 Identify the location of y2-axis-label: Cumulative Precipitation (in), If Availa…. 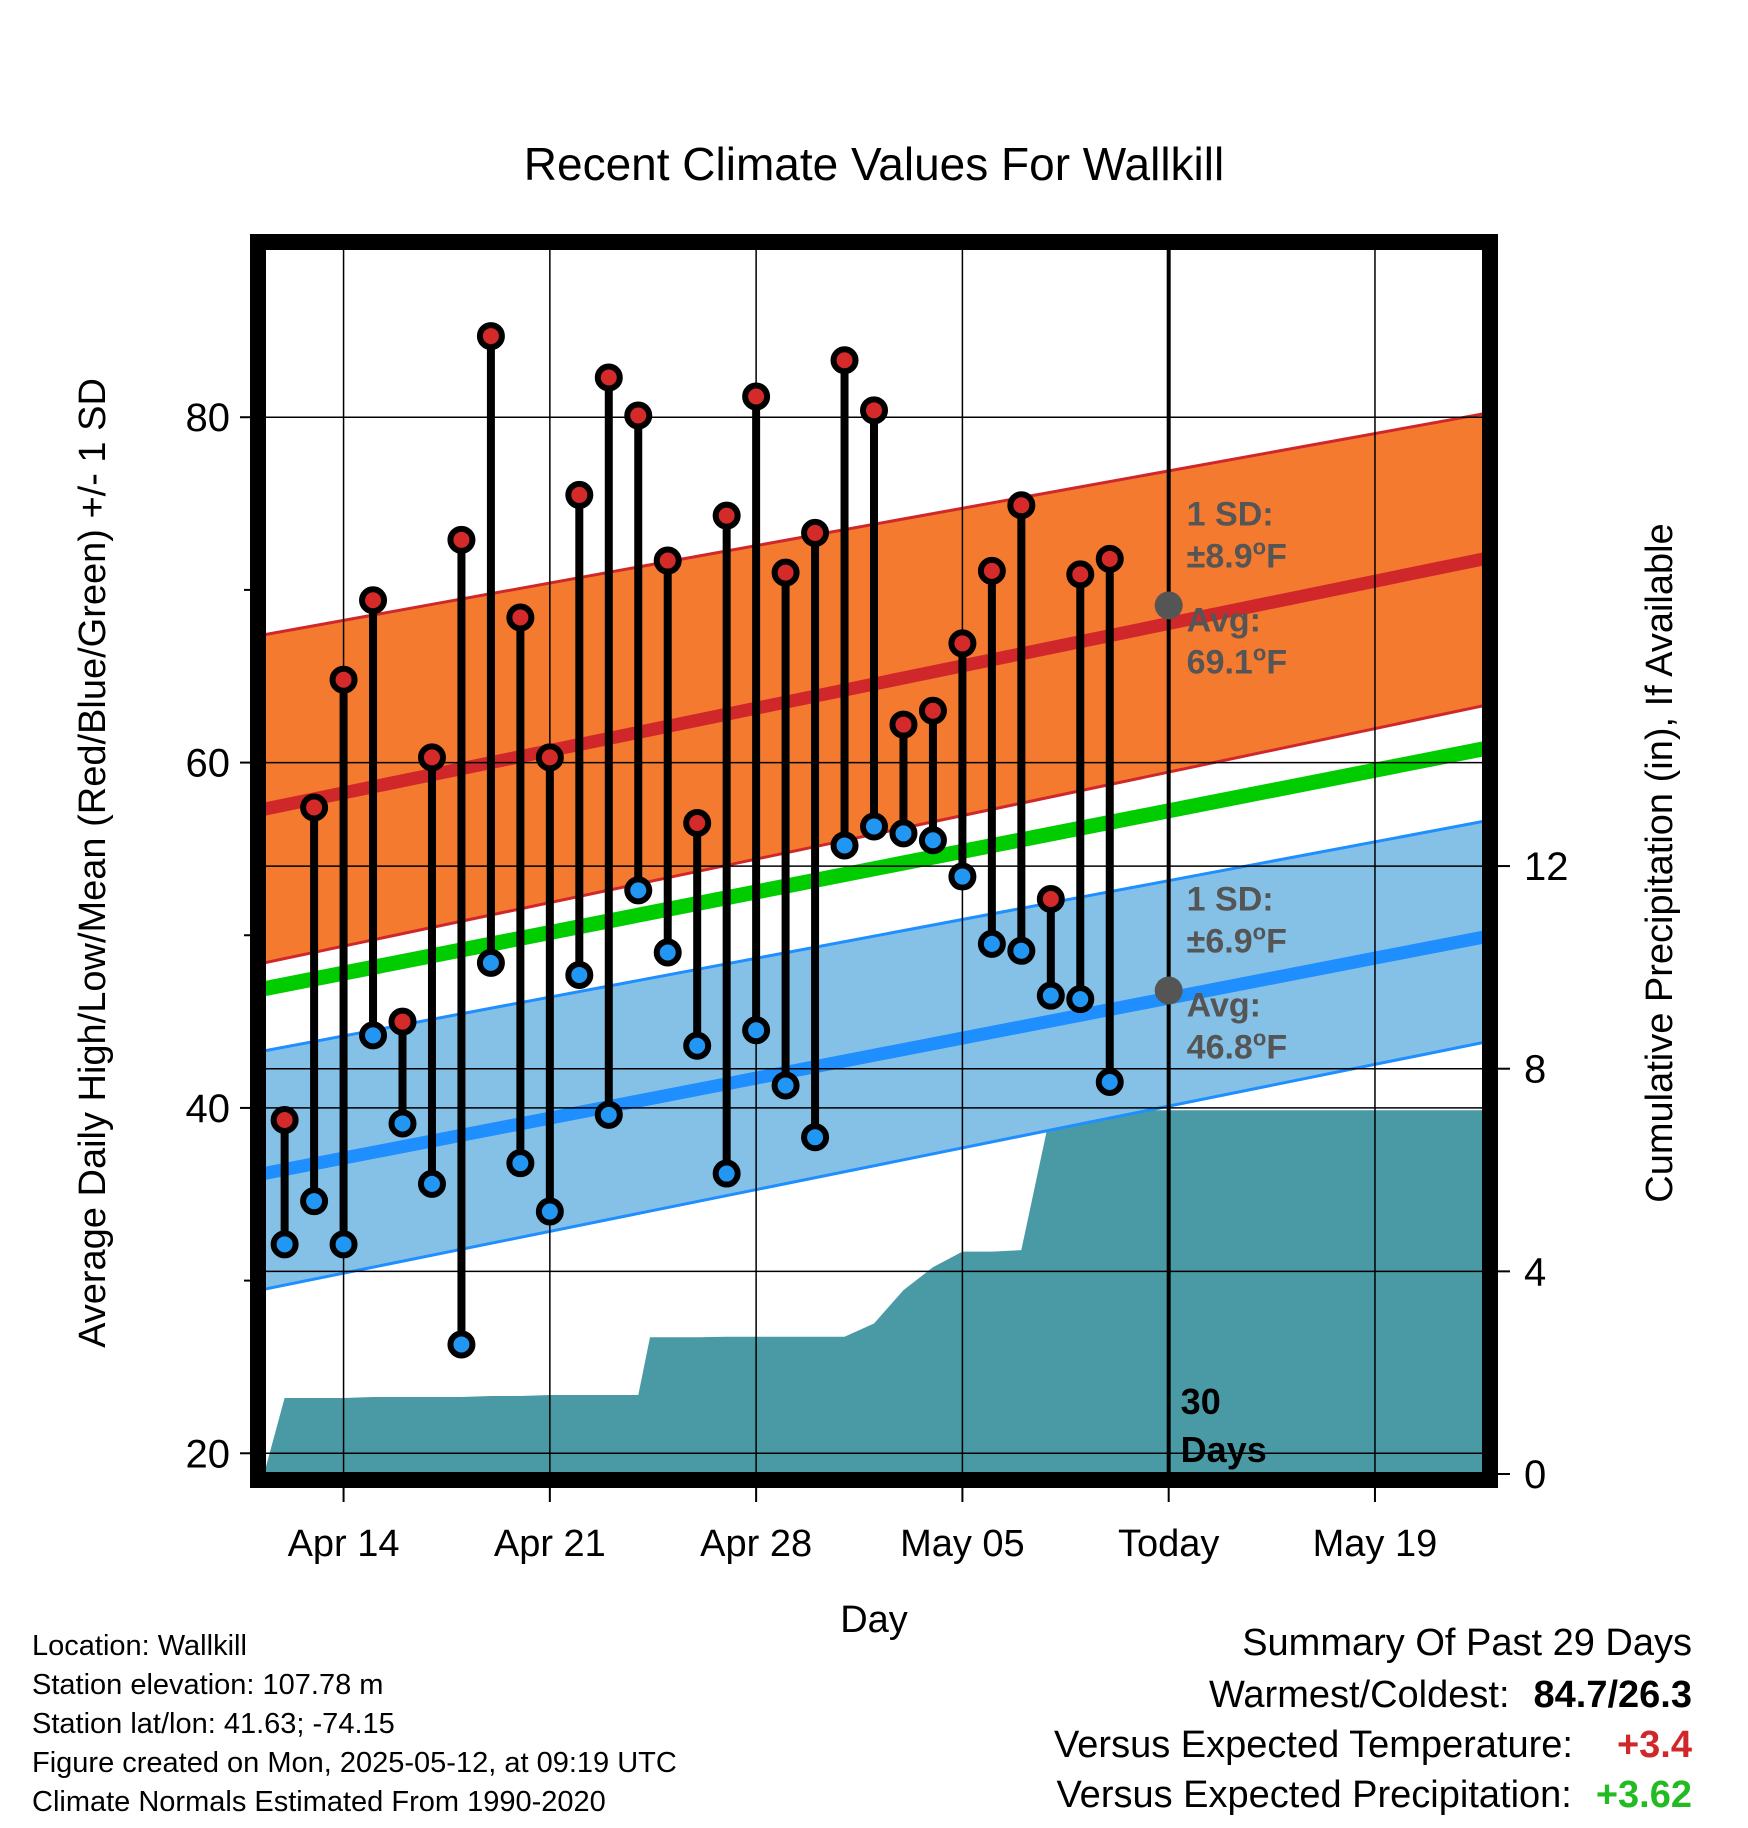
(1660, 862).